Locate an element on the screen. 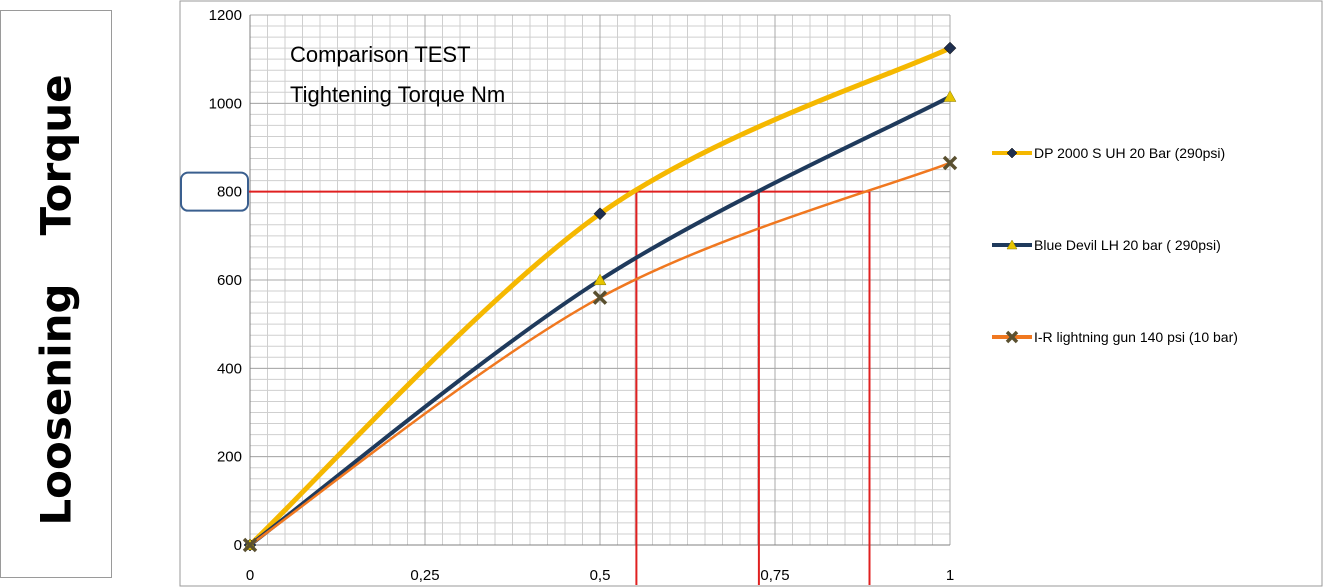 Image resolution: width=1324 pixels, height=587 pixels. x-tick-label: 0 is located at coordinates (250, 575).